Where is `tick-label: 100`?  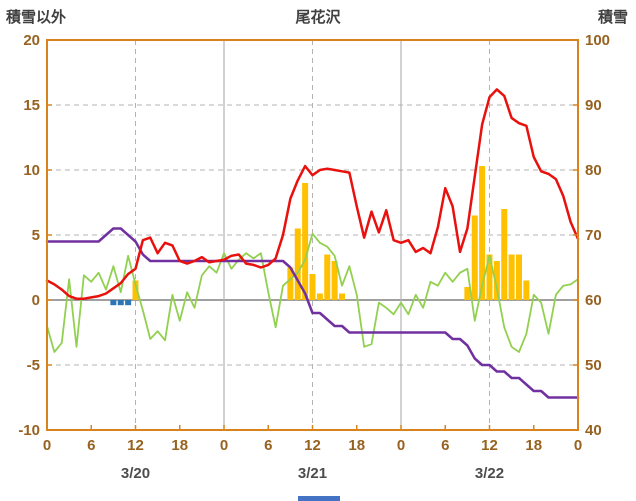
tick-label: 100 is located at coordinates (597, 40).